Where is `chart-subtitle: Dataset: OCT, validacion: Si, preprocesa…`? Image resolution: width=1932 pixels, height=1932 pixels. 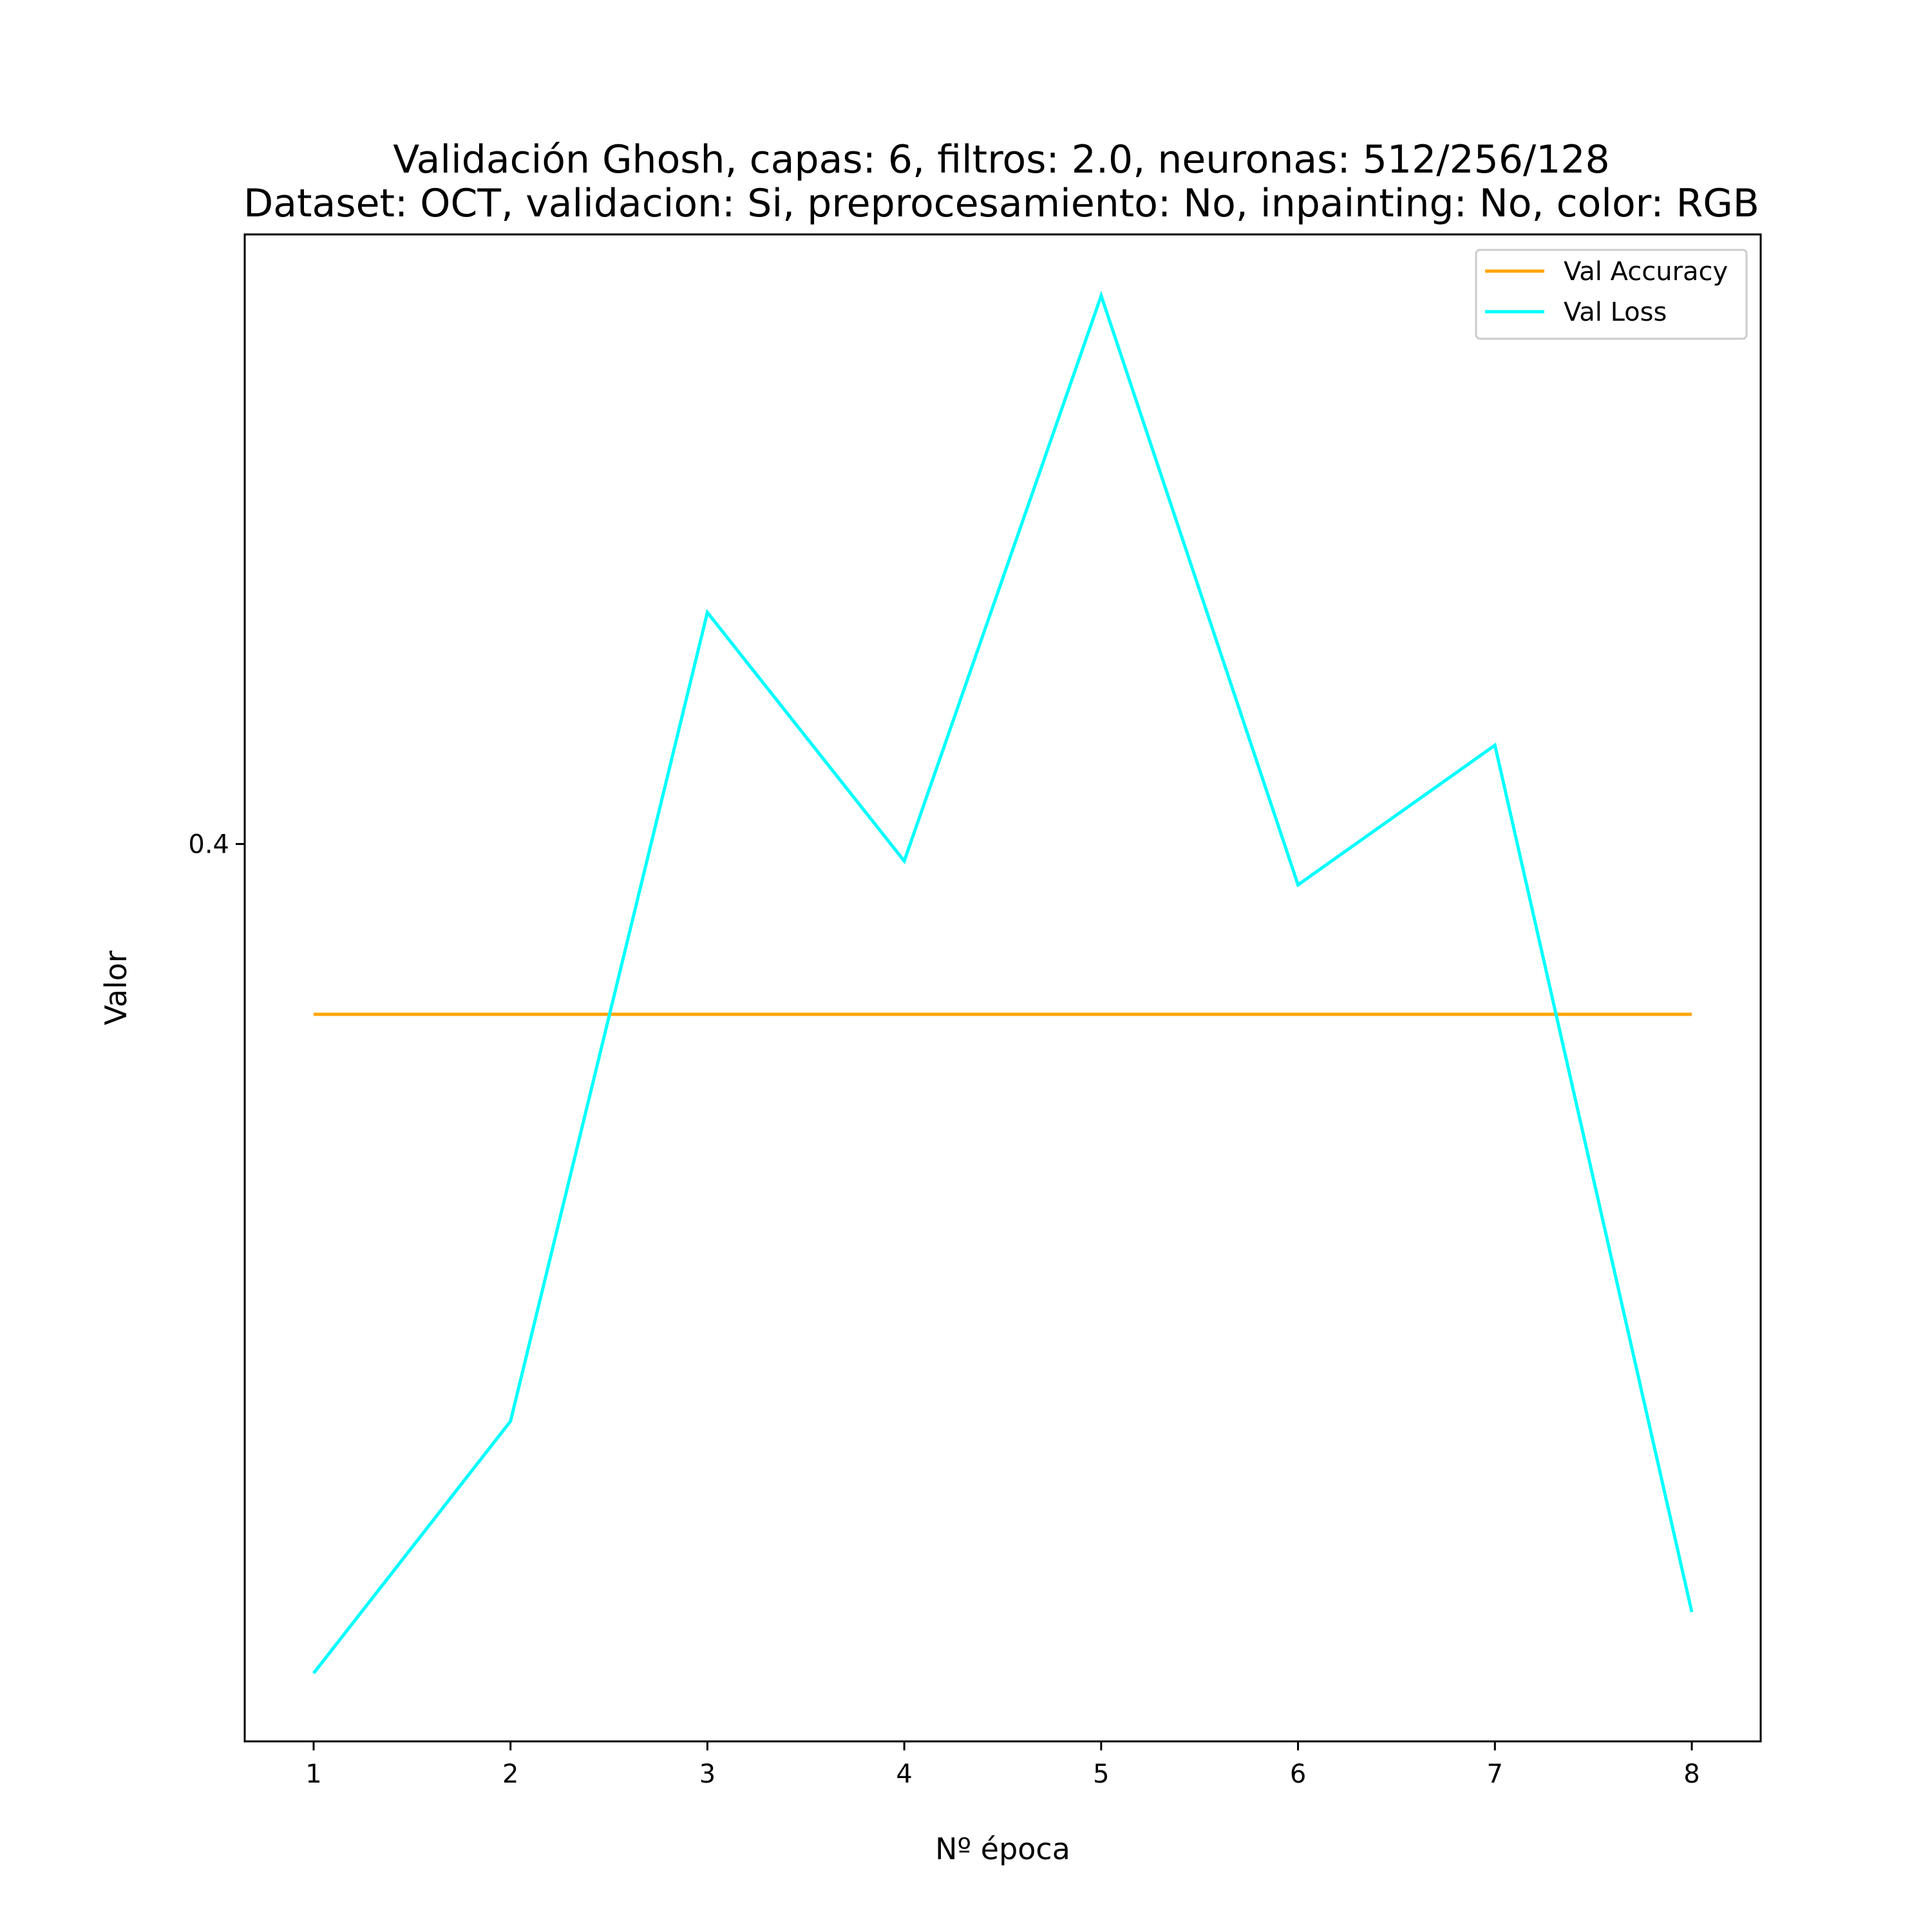
chart-subtitle: Dataset: OCT, validacion: Si, preprocesa… is located at coordinates (1001, 203).